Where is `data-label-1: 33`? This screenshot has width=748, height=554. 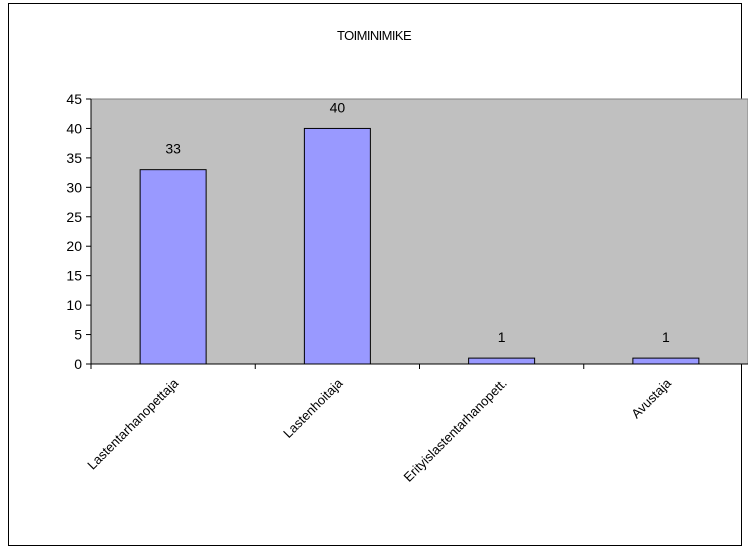
data-label-1: 33 is located at coordinates (173, 149).